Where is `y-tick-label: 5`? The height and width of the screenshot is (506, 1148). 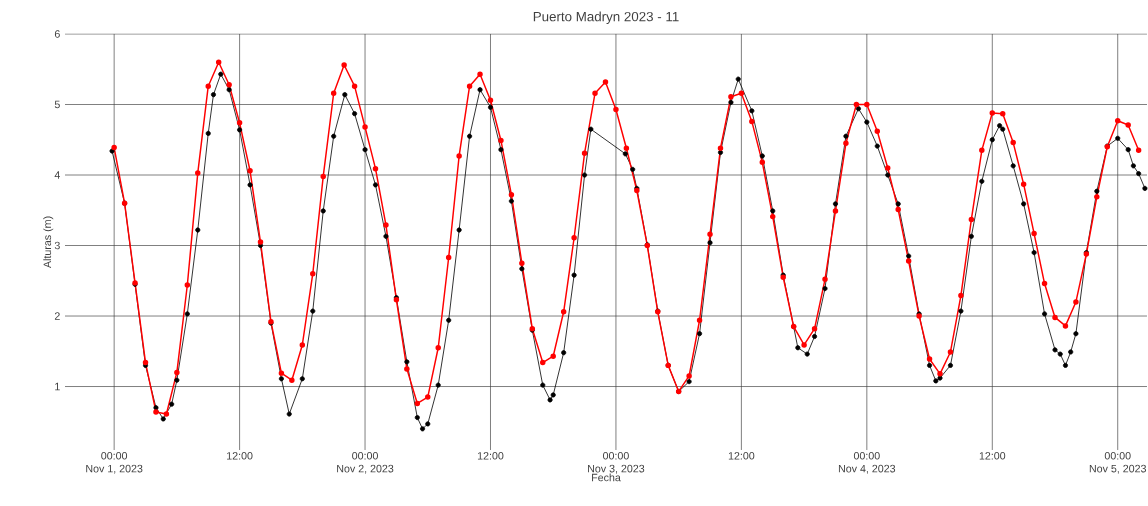 y-tick-label: 5 is located at coordinates (57, 104).